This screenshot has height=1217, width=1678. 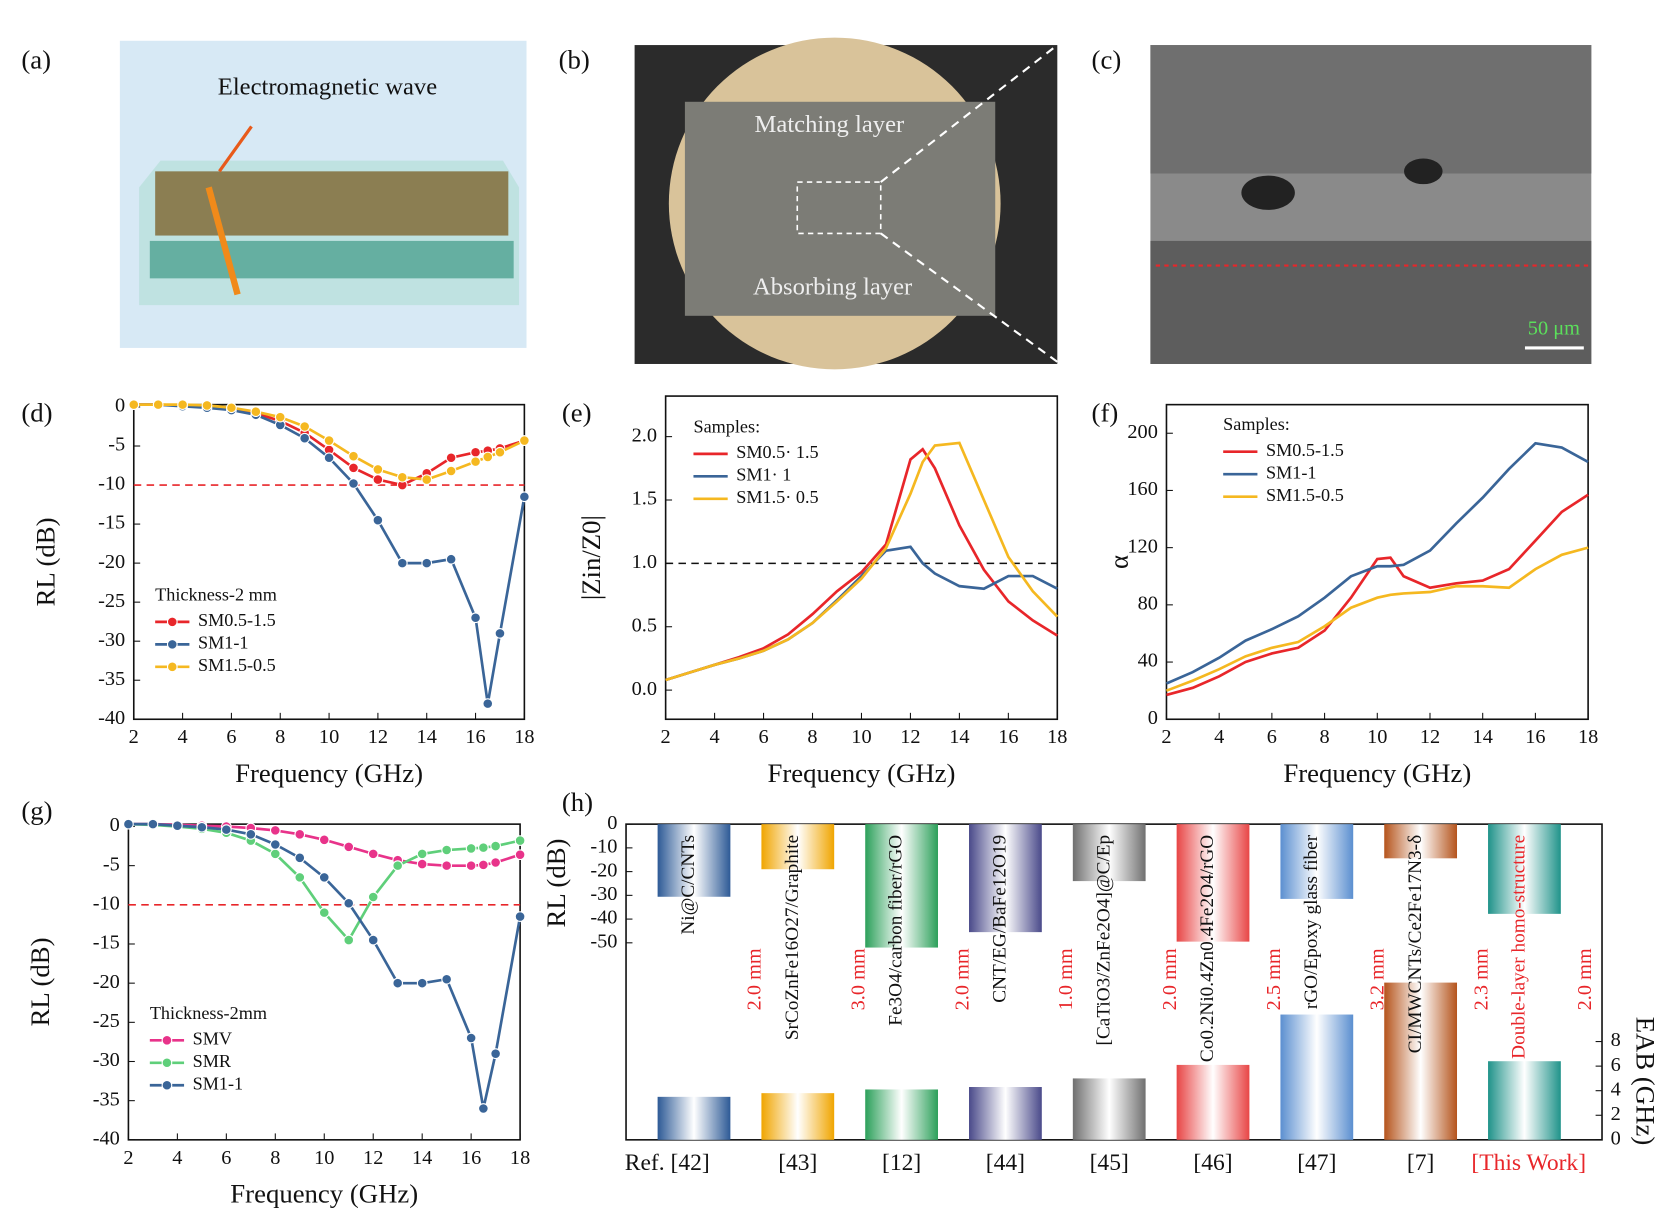 What do you see at coordinates (859, 979) in the screenshot?
I see `thickness-label: 3.0 mm` at bounding box center [859, 979].